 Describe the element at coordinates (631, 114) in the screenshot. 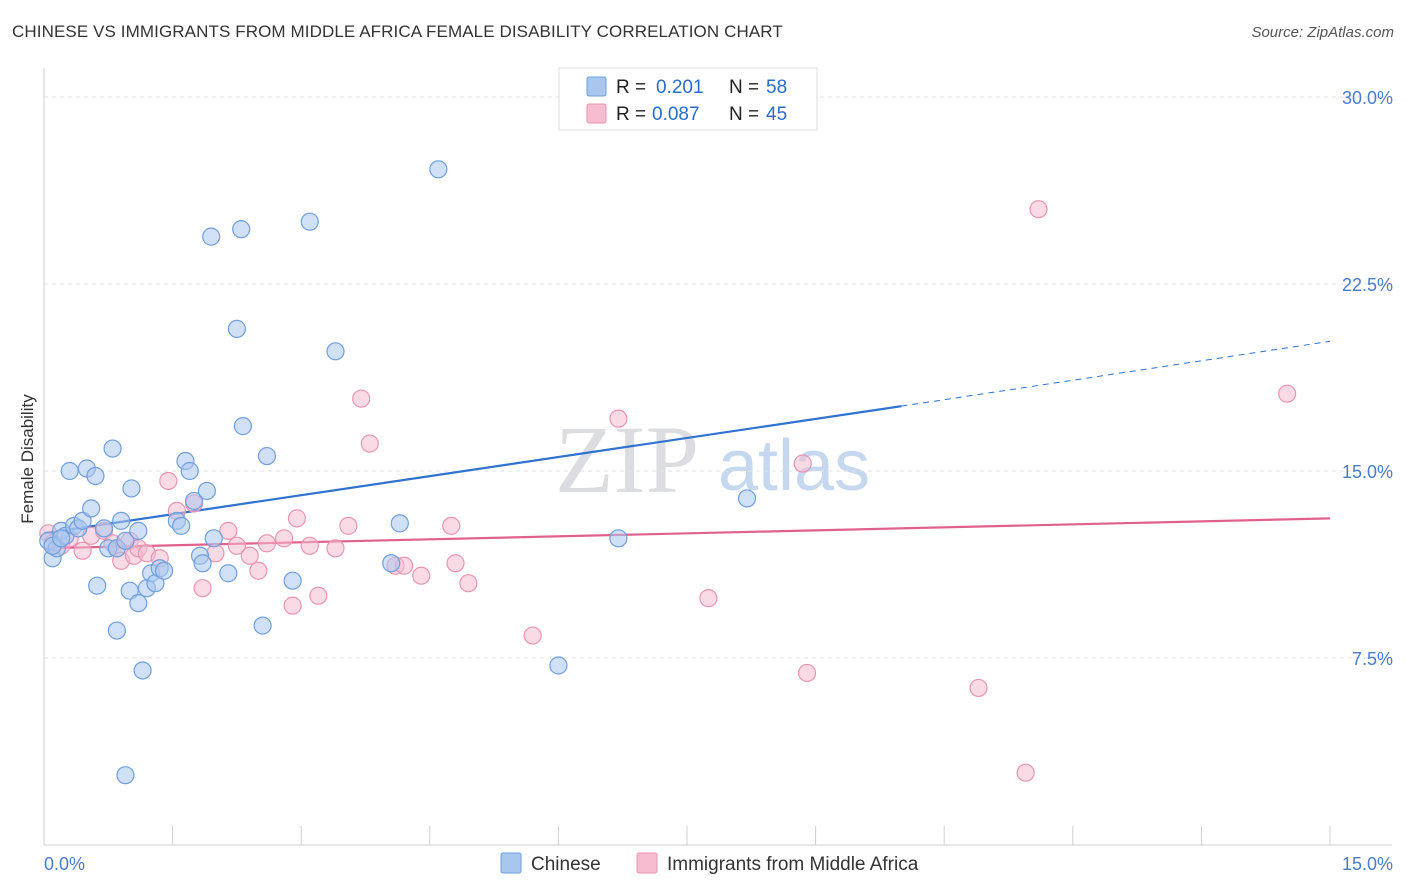

I see `stats-r-label-2: R =` at that location.